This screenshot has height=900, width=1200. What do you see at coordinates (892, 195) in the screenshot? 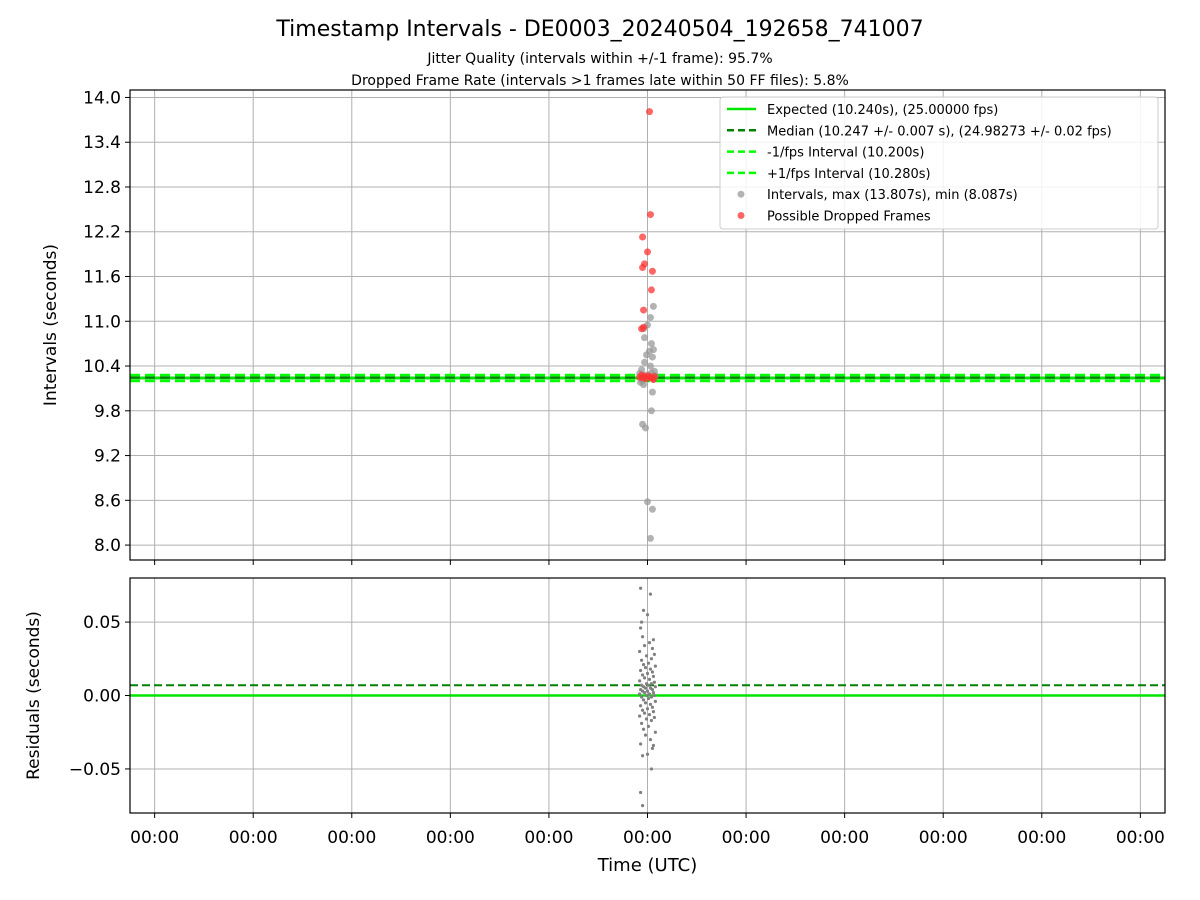
I see `legend-label: Intervals, max (13.807s), min (8.087s)` at bounding box center [892, 195].